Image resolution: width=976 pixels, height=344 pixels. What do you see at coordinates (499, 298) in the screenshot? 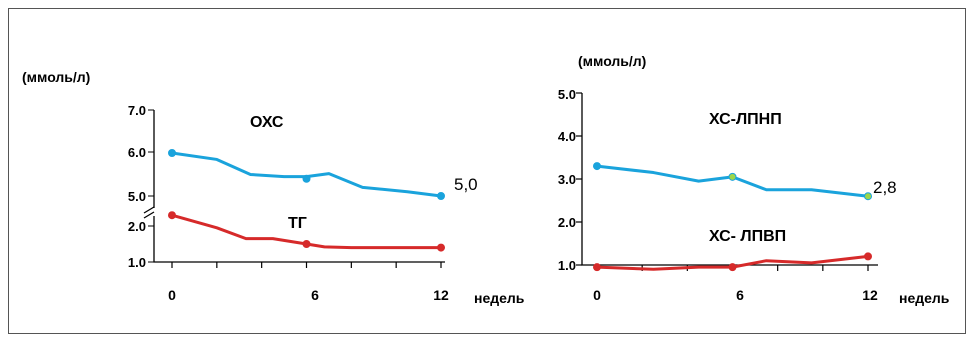
I see `left-x-axis-label: недель` at bounding box center [499, 298].